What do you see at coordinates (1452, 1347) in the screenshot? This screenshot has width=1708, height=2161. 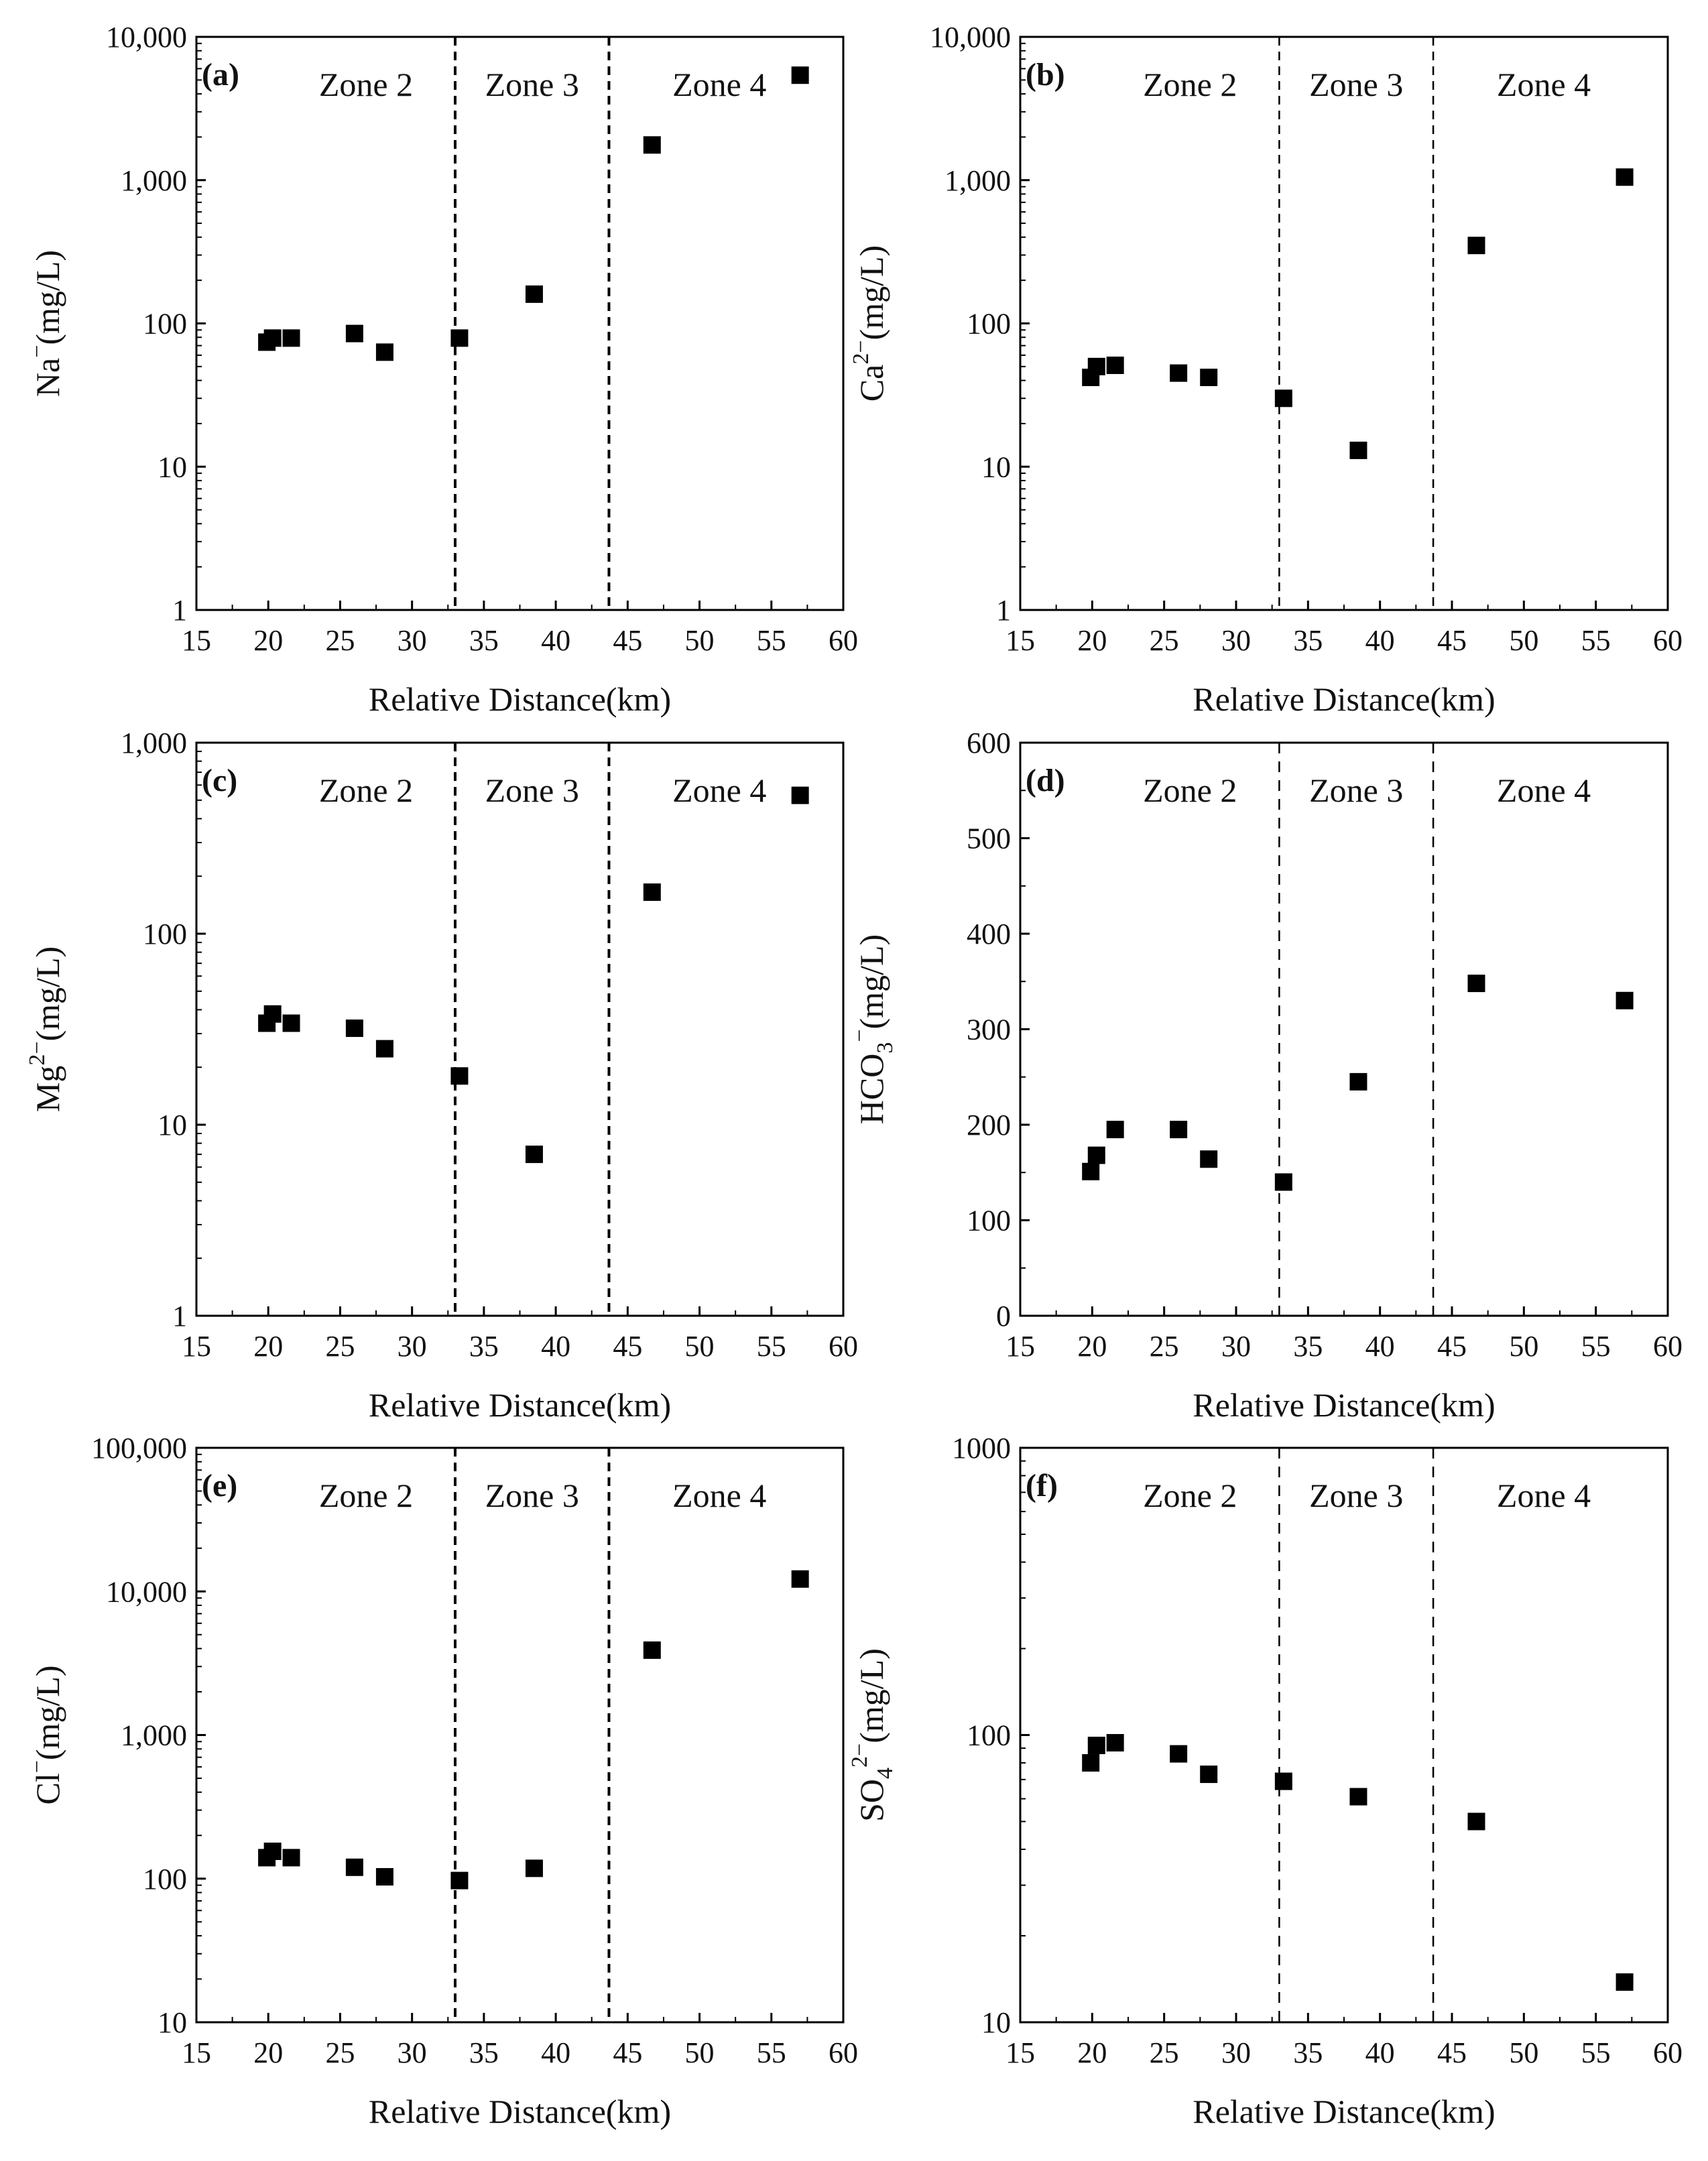 I see `x-tick-label: 45` at bounding box center [1452, 1347].